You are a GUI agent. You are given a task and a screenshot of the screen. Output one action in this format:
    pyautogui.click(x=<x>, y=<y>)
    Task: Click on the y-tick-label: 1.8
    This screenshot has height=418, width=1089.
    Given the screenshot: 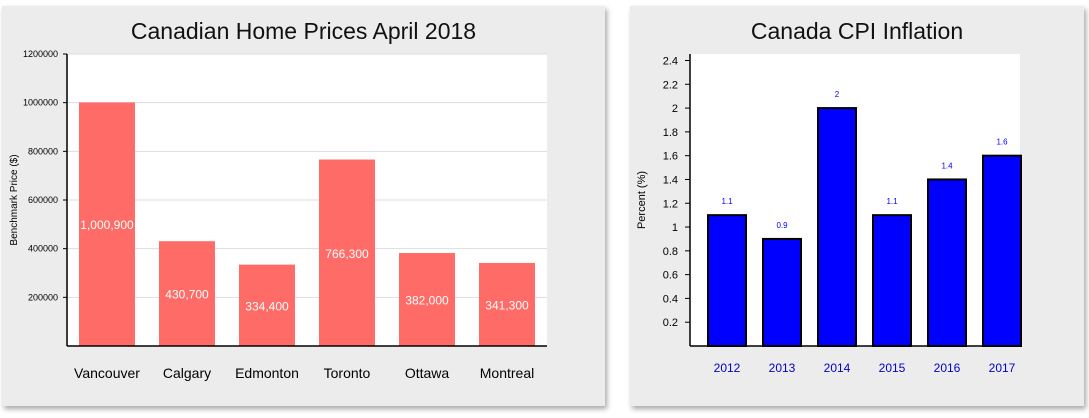 What is the action you would take?
    pyautogui.click(x=670, y=133)
    